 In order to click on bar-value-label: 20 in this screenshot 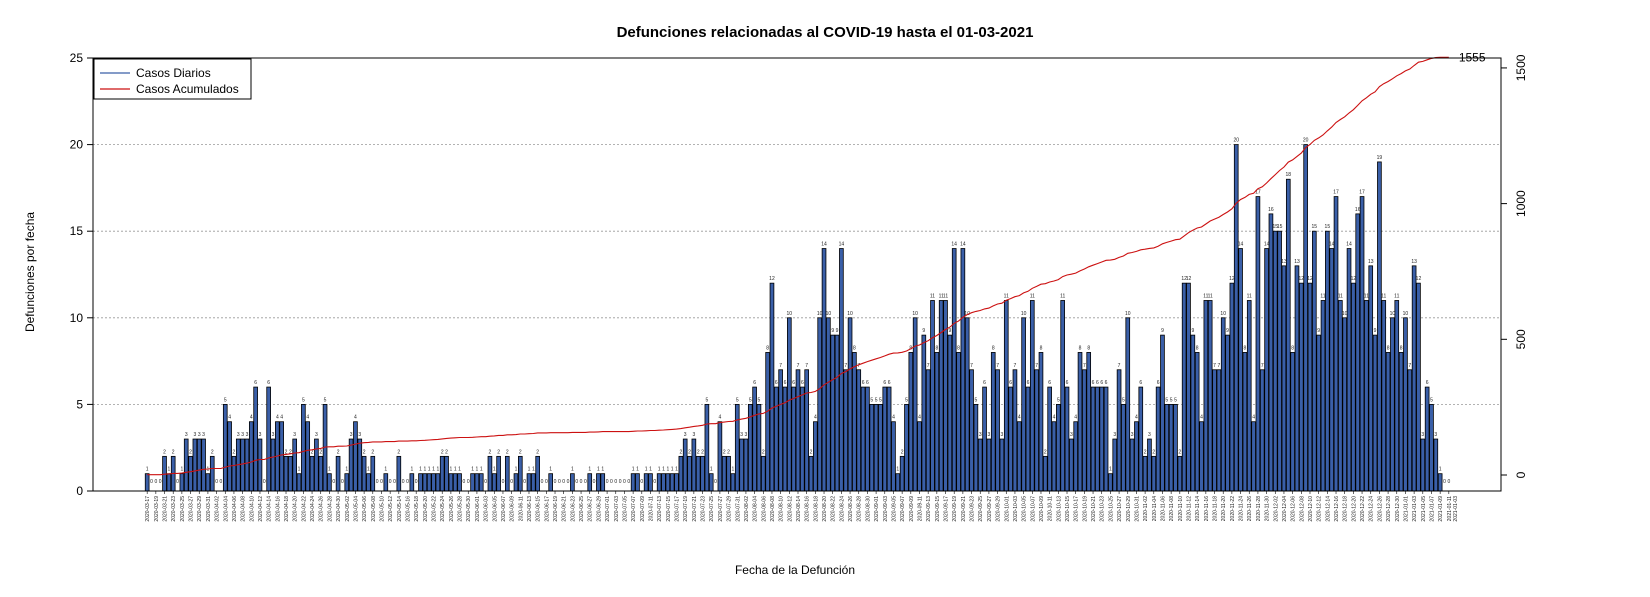, I will do `click(1236, 141)`.